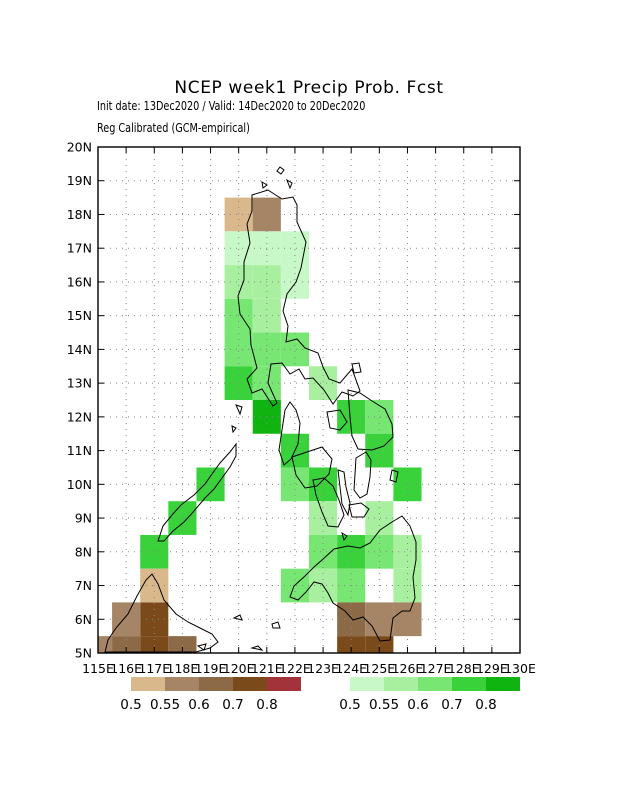 Image resolution: width=618 pixels, height=800 pixels. Describe the element at coordinates (210, 695) in the screenshot. I see `below-normal-legend: 0.5 0.55 0.6 0.7 0.8` at that location.